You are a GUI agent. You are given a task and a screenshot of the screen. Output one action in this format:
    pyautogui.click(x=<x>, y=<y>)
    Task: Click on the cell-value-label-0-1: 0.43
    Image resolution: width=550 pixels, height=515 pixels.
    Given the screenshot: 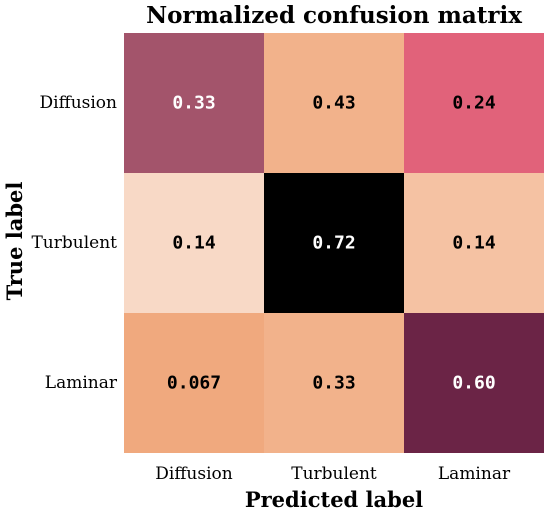 What is the action you would take?
    pyautogui.click(x=333, y=103)
    